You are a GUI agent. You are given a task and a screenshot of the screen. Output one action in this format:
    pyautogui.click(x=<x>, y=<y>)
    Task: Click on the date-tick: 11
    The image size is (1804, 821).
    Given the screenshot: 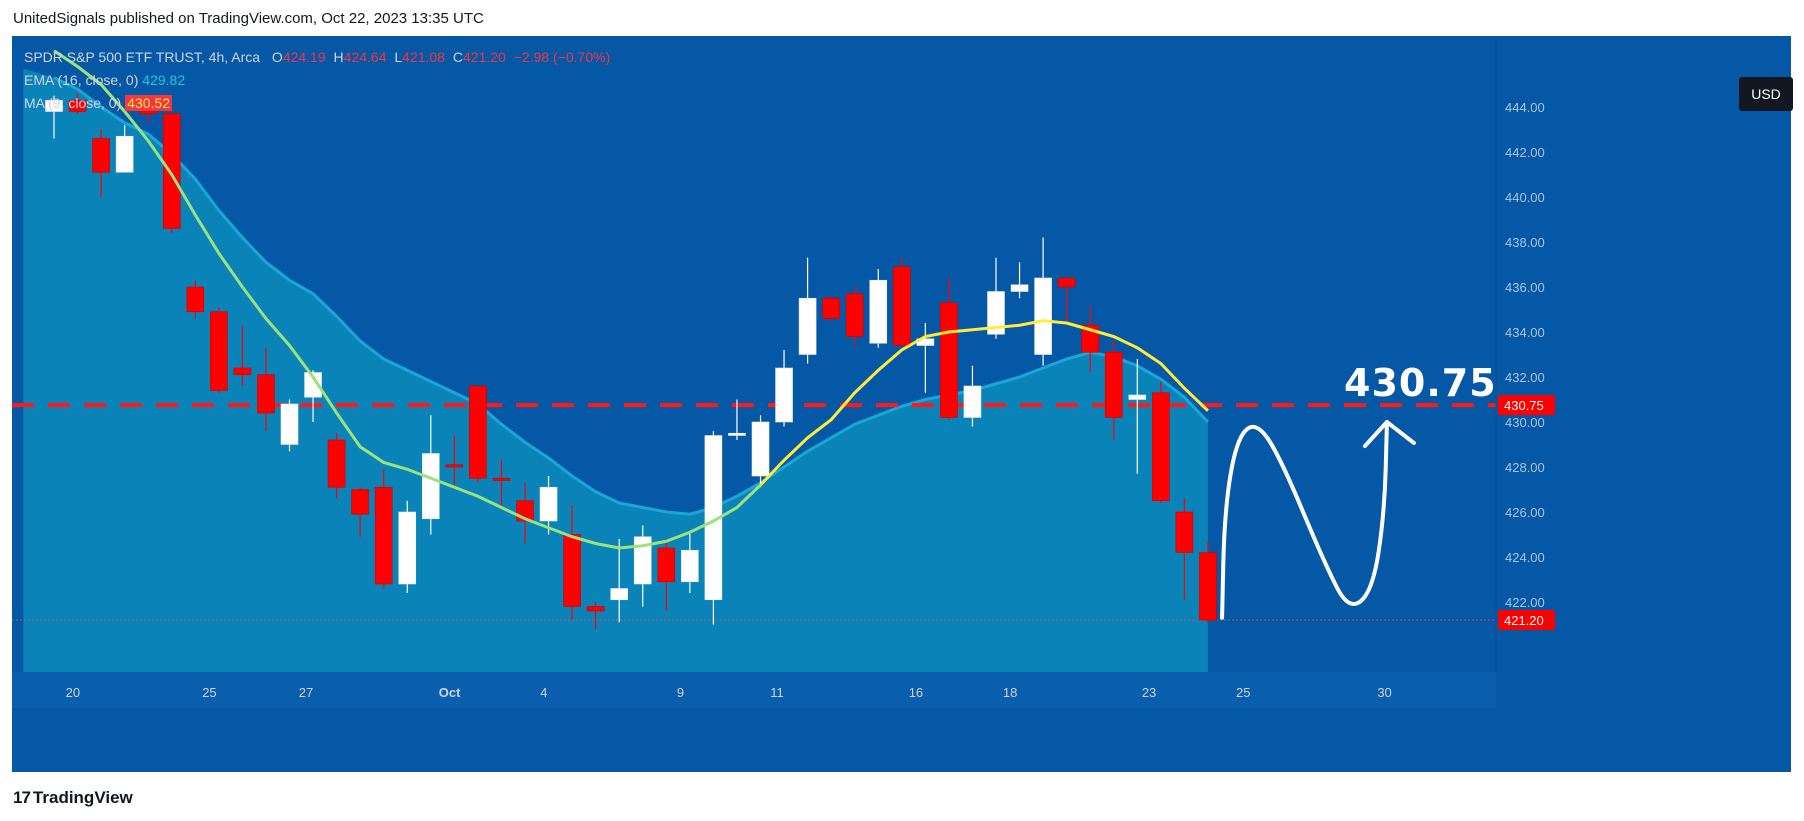 What is the action you would take?
    pyautogui.click(x=777, y=692)
    